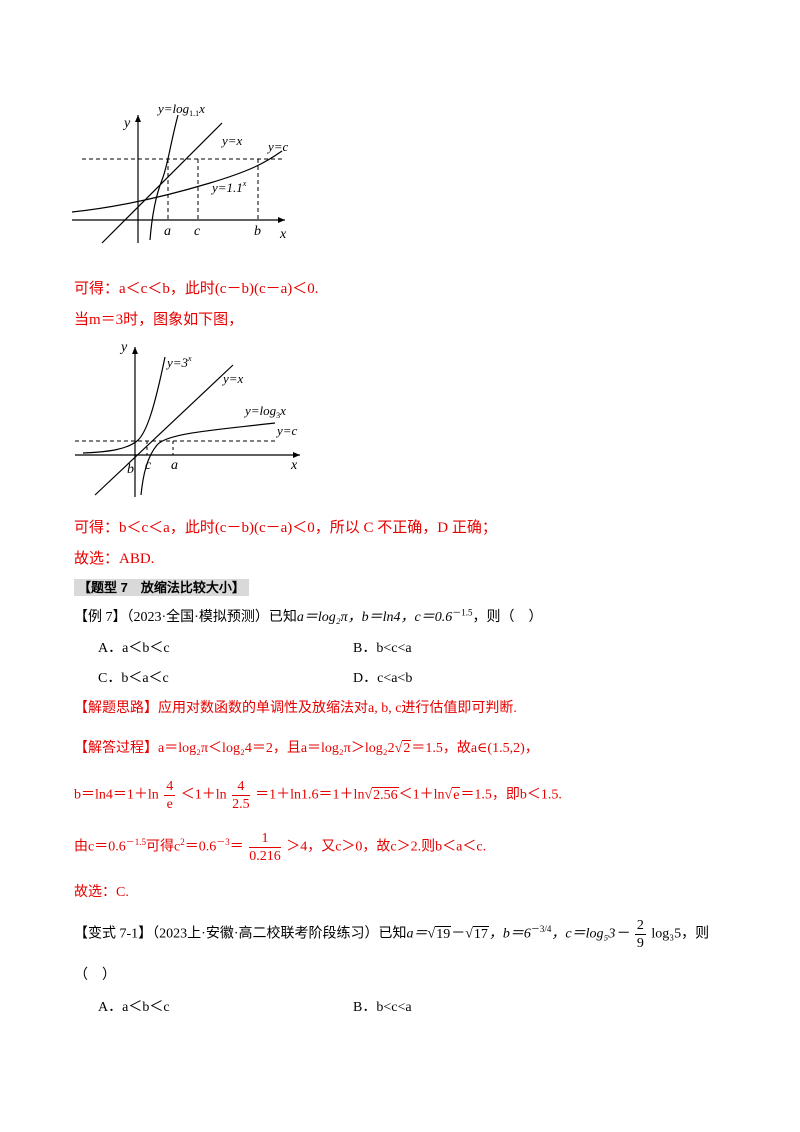 The height and width of the screenshot is (1132, 800). What do you see at coordinates (231, 140) in the screenshot?
I see `g1-yx-label: y=x` at bounding box center [231, 140].